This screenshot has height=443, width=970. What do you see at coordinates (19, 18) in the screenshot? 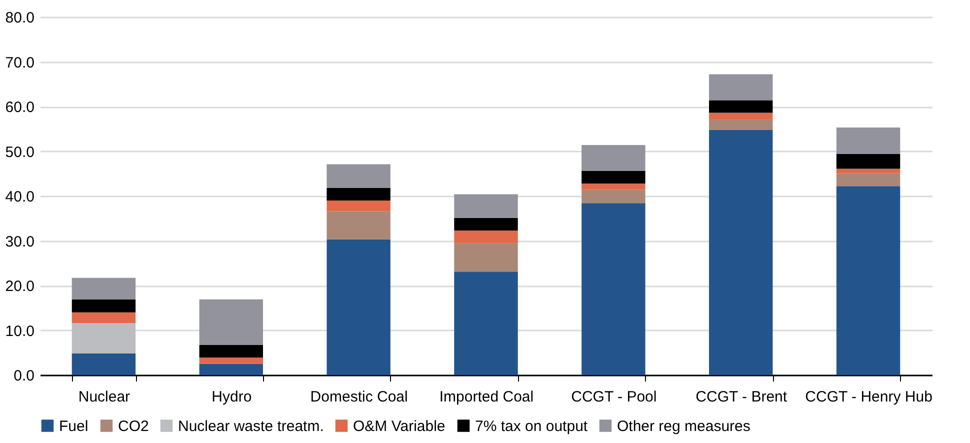
I see `y-tick-label: 80.0` at bounding box center [19, 18].